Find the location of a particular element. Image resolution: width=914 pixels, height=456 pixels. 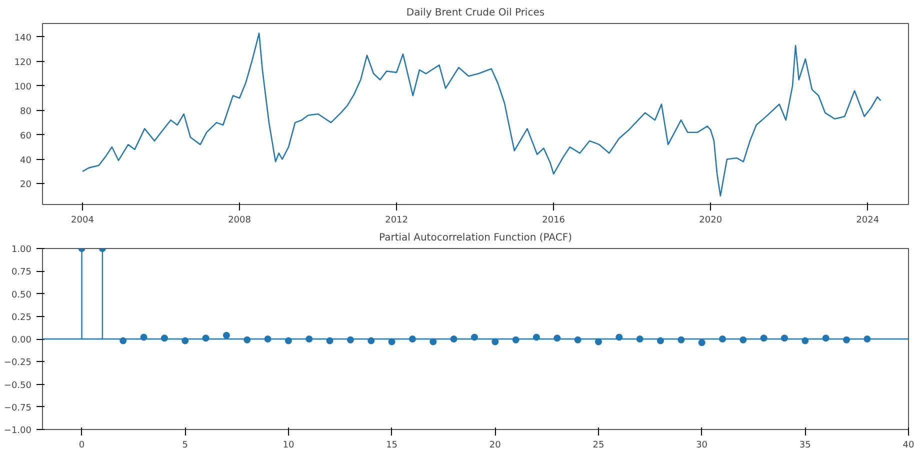

x-tick-label: 2024 is located at coordinates (868, 221).